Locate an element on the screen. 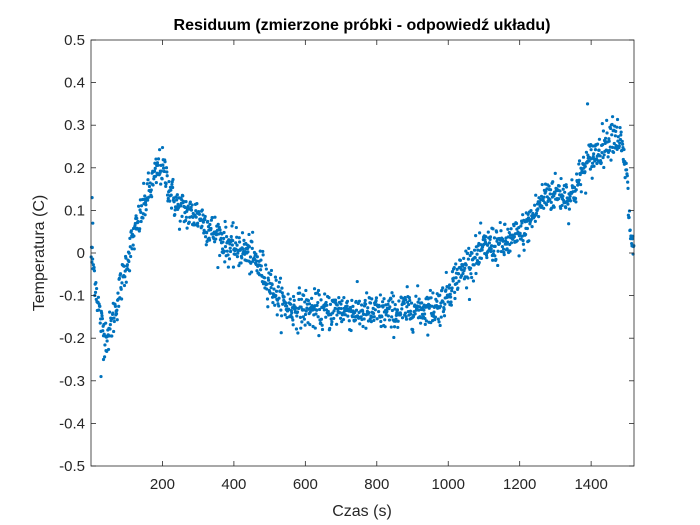 Image resolution: width=700 pixels, height=525 pixels. x-tick-label: 1200 is located at coordinates (519, 484).